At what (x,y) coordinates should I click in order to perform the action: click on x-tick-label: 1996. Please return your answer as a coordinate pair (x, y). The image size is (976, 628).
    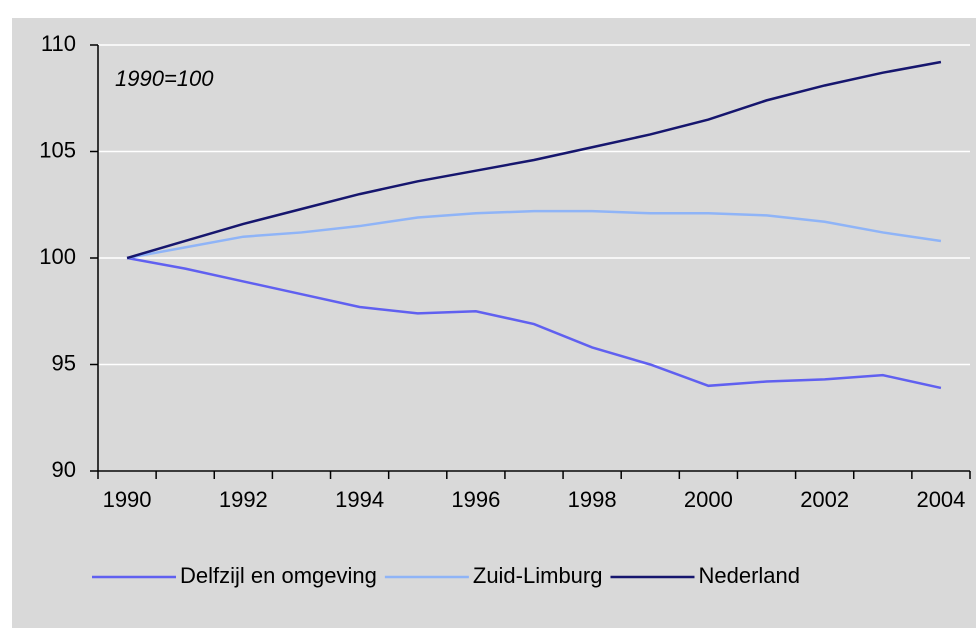
    Looking at the image, I should click on (475, 499).